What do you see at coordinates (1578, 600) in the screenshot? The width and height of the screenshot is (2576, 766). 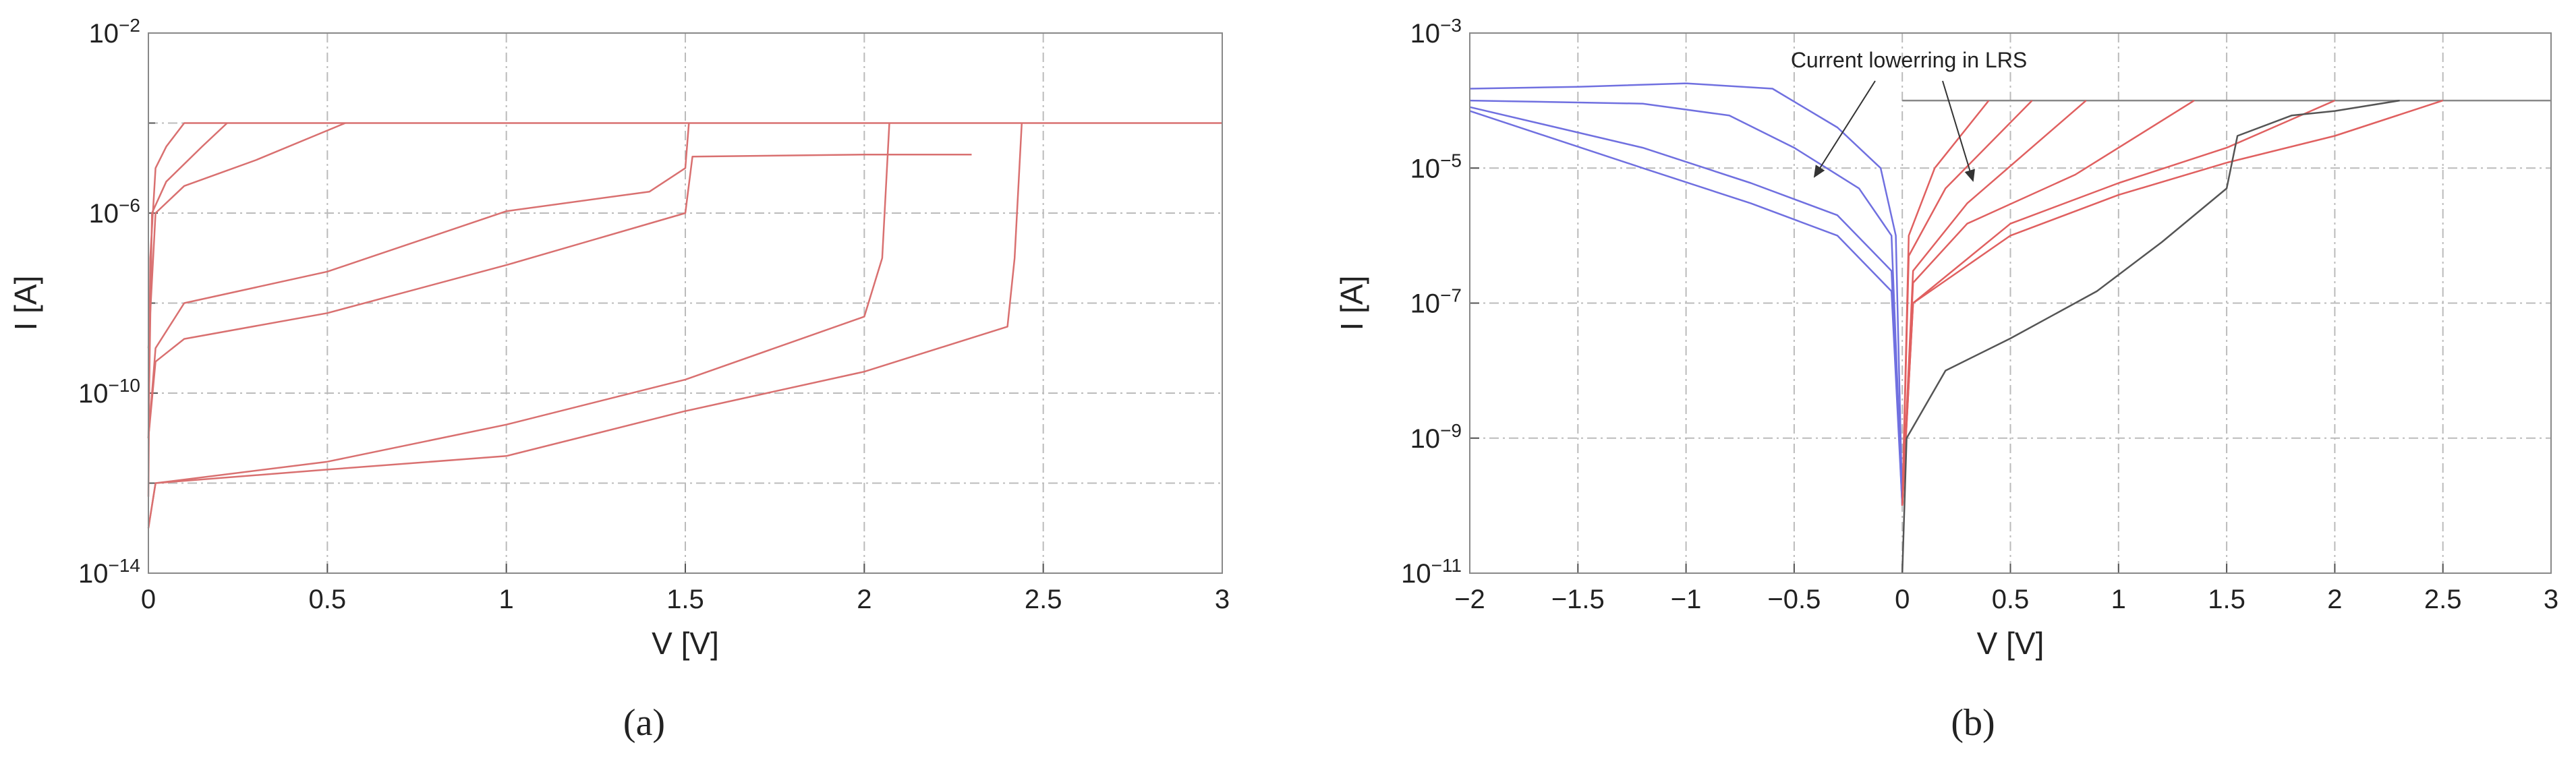 I see `x-tick-label: −1.5` at bounding box center [1578, 600].